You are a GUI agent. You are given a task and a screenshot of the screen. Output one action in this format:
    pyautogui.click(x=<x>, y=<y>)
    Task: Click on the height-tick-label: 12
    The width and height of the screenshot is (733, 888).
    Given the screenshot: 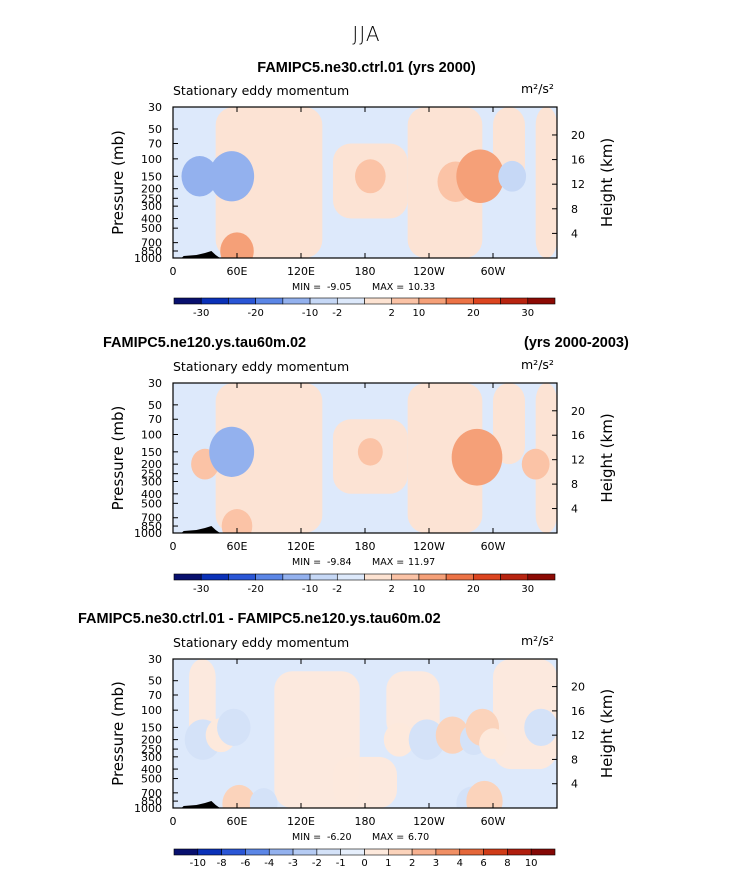 What is the action you would take?
    pyautogui.click(x=578, y=184)
    